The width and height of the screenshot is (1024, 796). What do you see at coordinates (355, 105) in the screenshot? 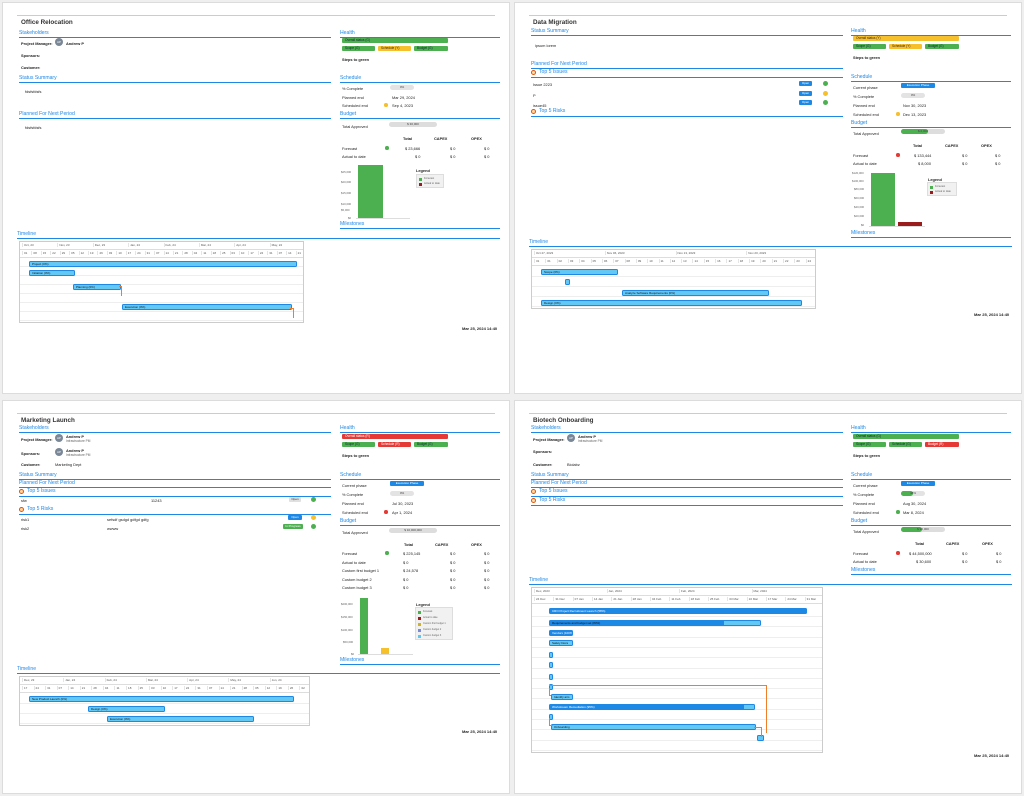
I see `scheduled-end-label: Scheduled end` at bounding box center [355, 105].